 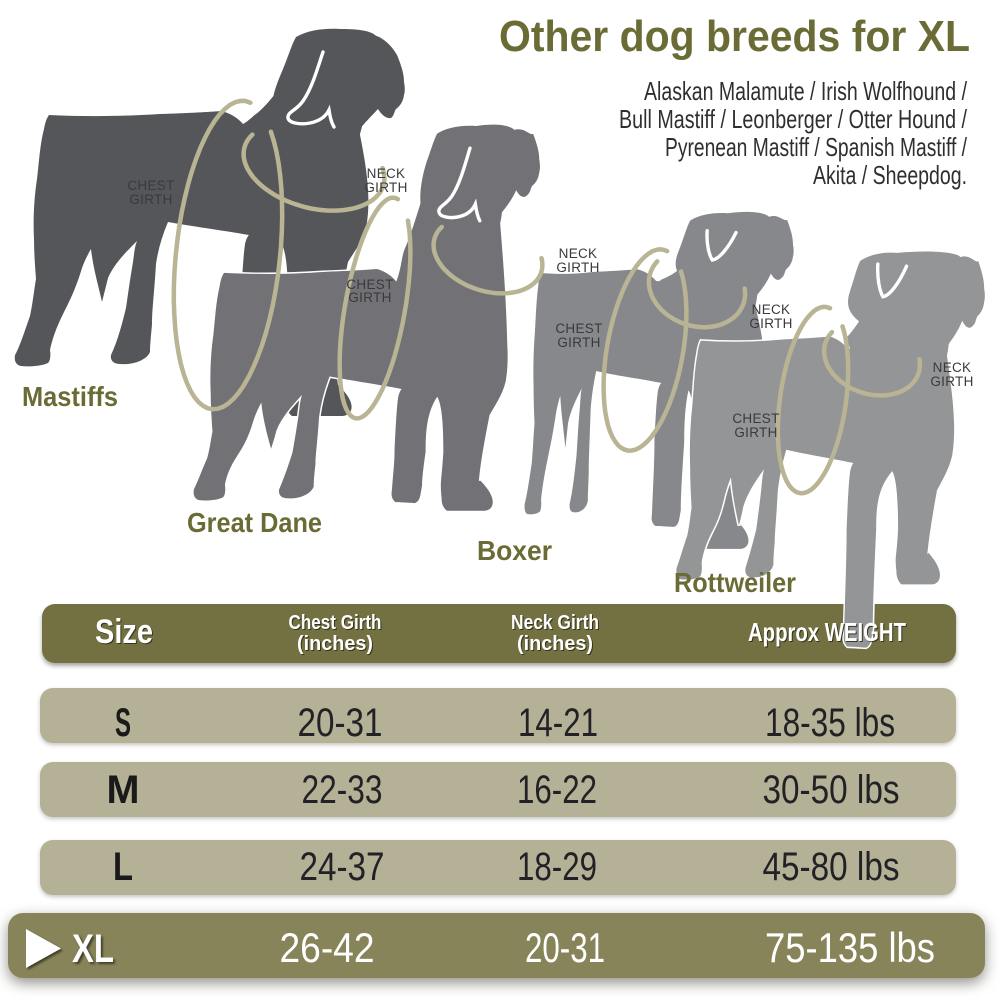 I want to click on svg-text: M, so click(x=123, y=790).